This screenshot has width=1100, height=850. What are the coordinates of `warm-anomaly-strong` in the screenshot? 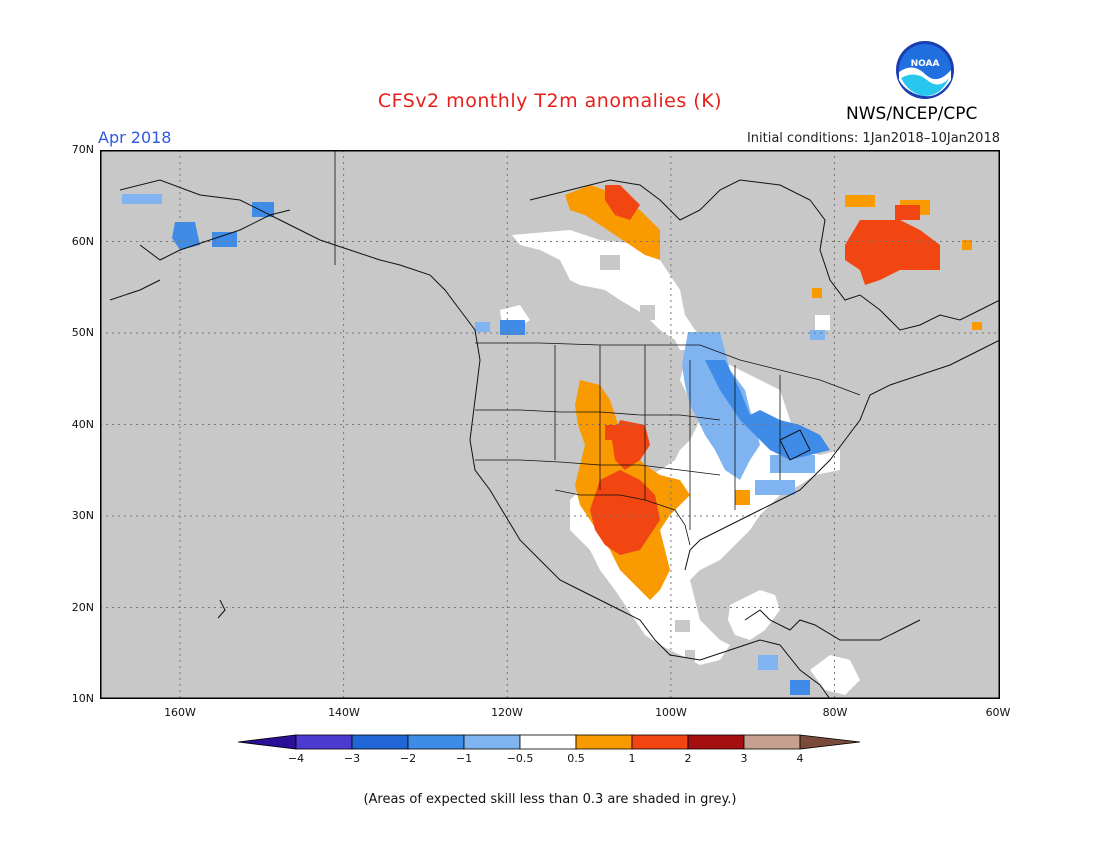 It's located at (765, 370).